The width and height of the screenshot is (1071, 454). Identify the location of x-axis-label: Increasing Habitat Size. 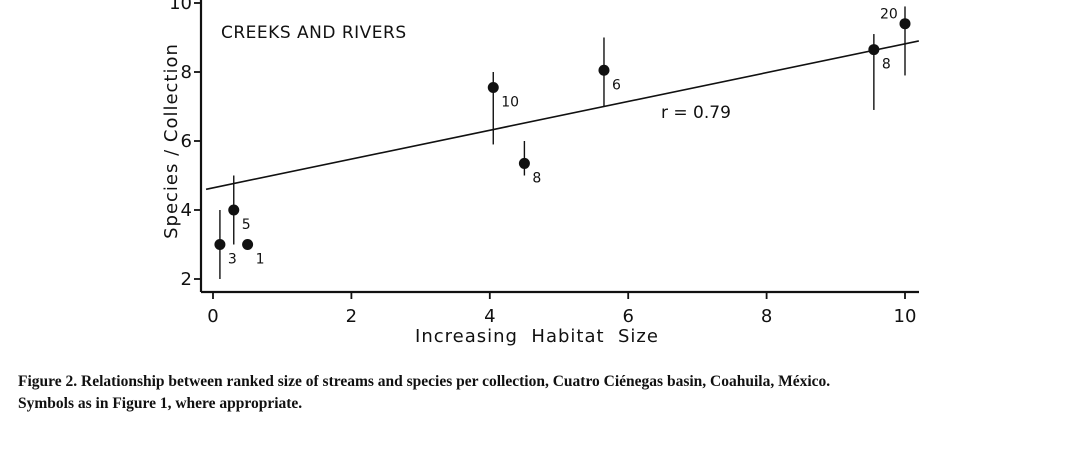
(537, 336).